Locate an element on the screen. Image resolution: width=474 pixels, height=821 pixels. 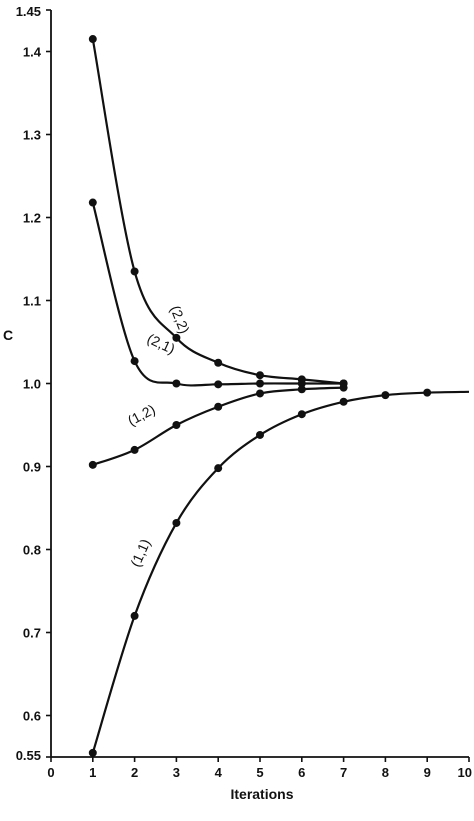
y-tick-label: 1.4 is located at coordinates (32, 52).